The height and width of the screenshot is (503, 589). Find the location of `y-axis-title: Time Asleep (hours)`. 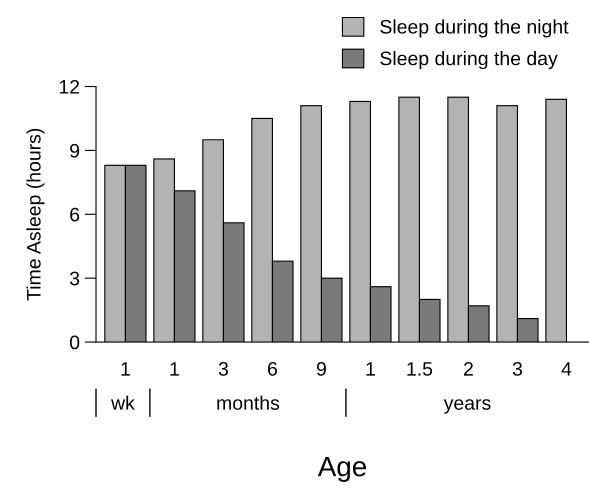

y-axis-title: Time Asleep (hours) is located at coordinates (35, 214).